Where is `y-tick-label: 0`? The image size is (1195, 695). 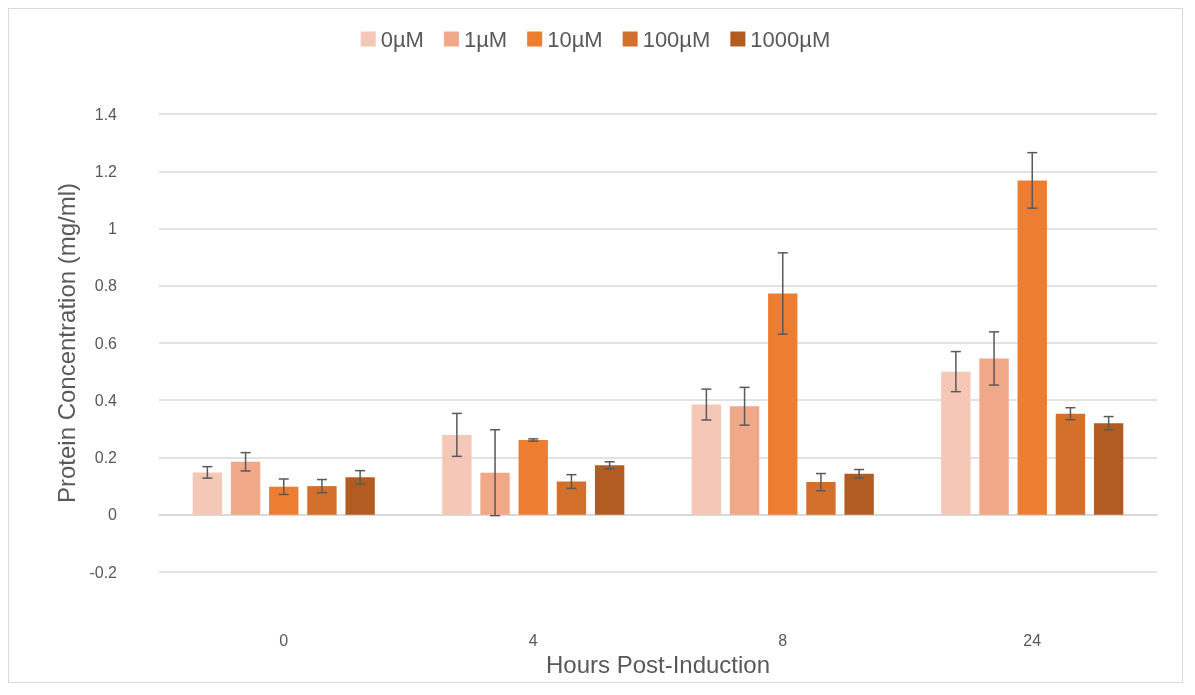 y-tick-label: 0 is located at coordinates (113, 515).